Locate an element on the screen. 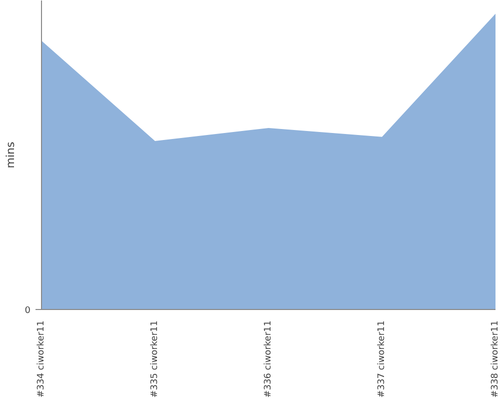 The image size is (500, 400). x-tick-label: #335 ciworker11 is located at coordinates (155, 359).